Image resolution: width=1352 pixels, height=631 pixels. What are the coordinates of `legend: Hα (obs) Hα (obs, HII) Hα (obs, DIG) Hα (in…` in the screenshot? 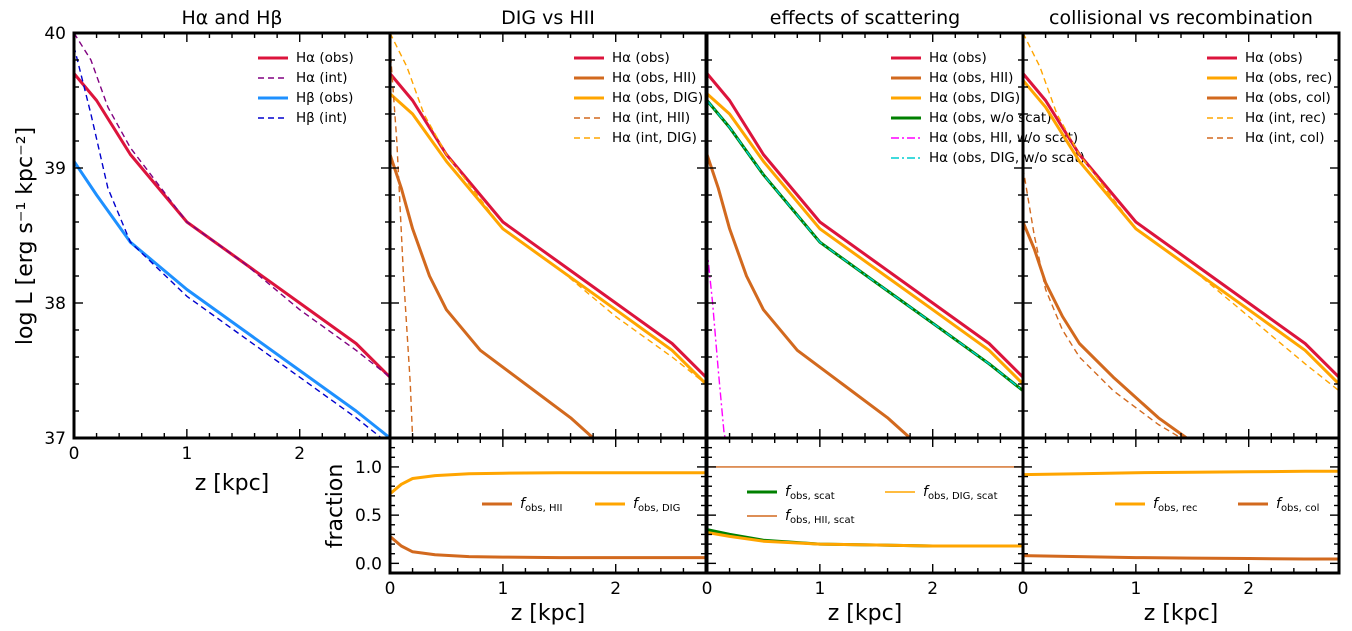 It's located at (638, 98).